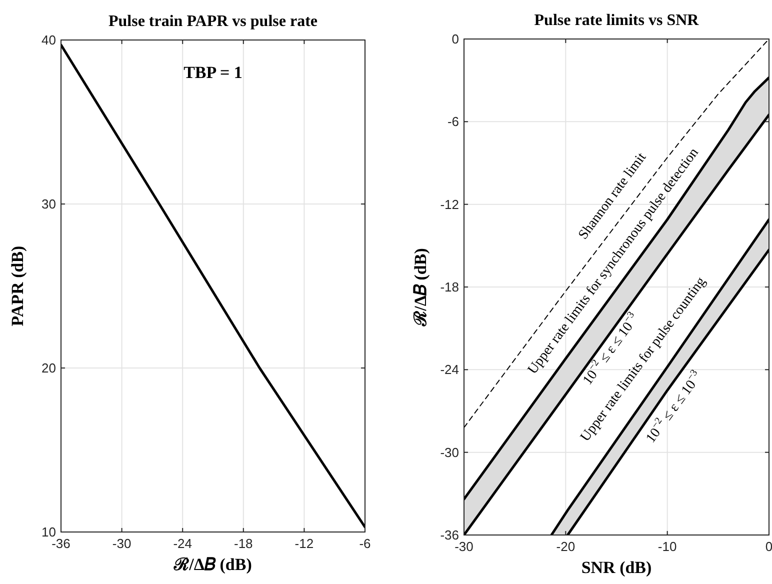 The image size is (772, 584). Describe the element at coordinates (182, 543) in the screenshot. I see `x-tick-label: -24` at that location.